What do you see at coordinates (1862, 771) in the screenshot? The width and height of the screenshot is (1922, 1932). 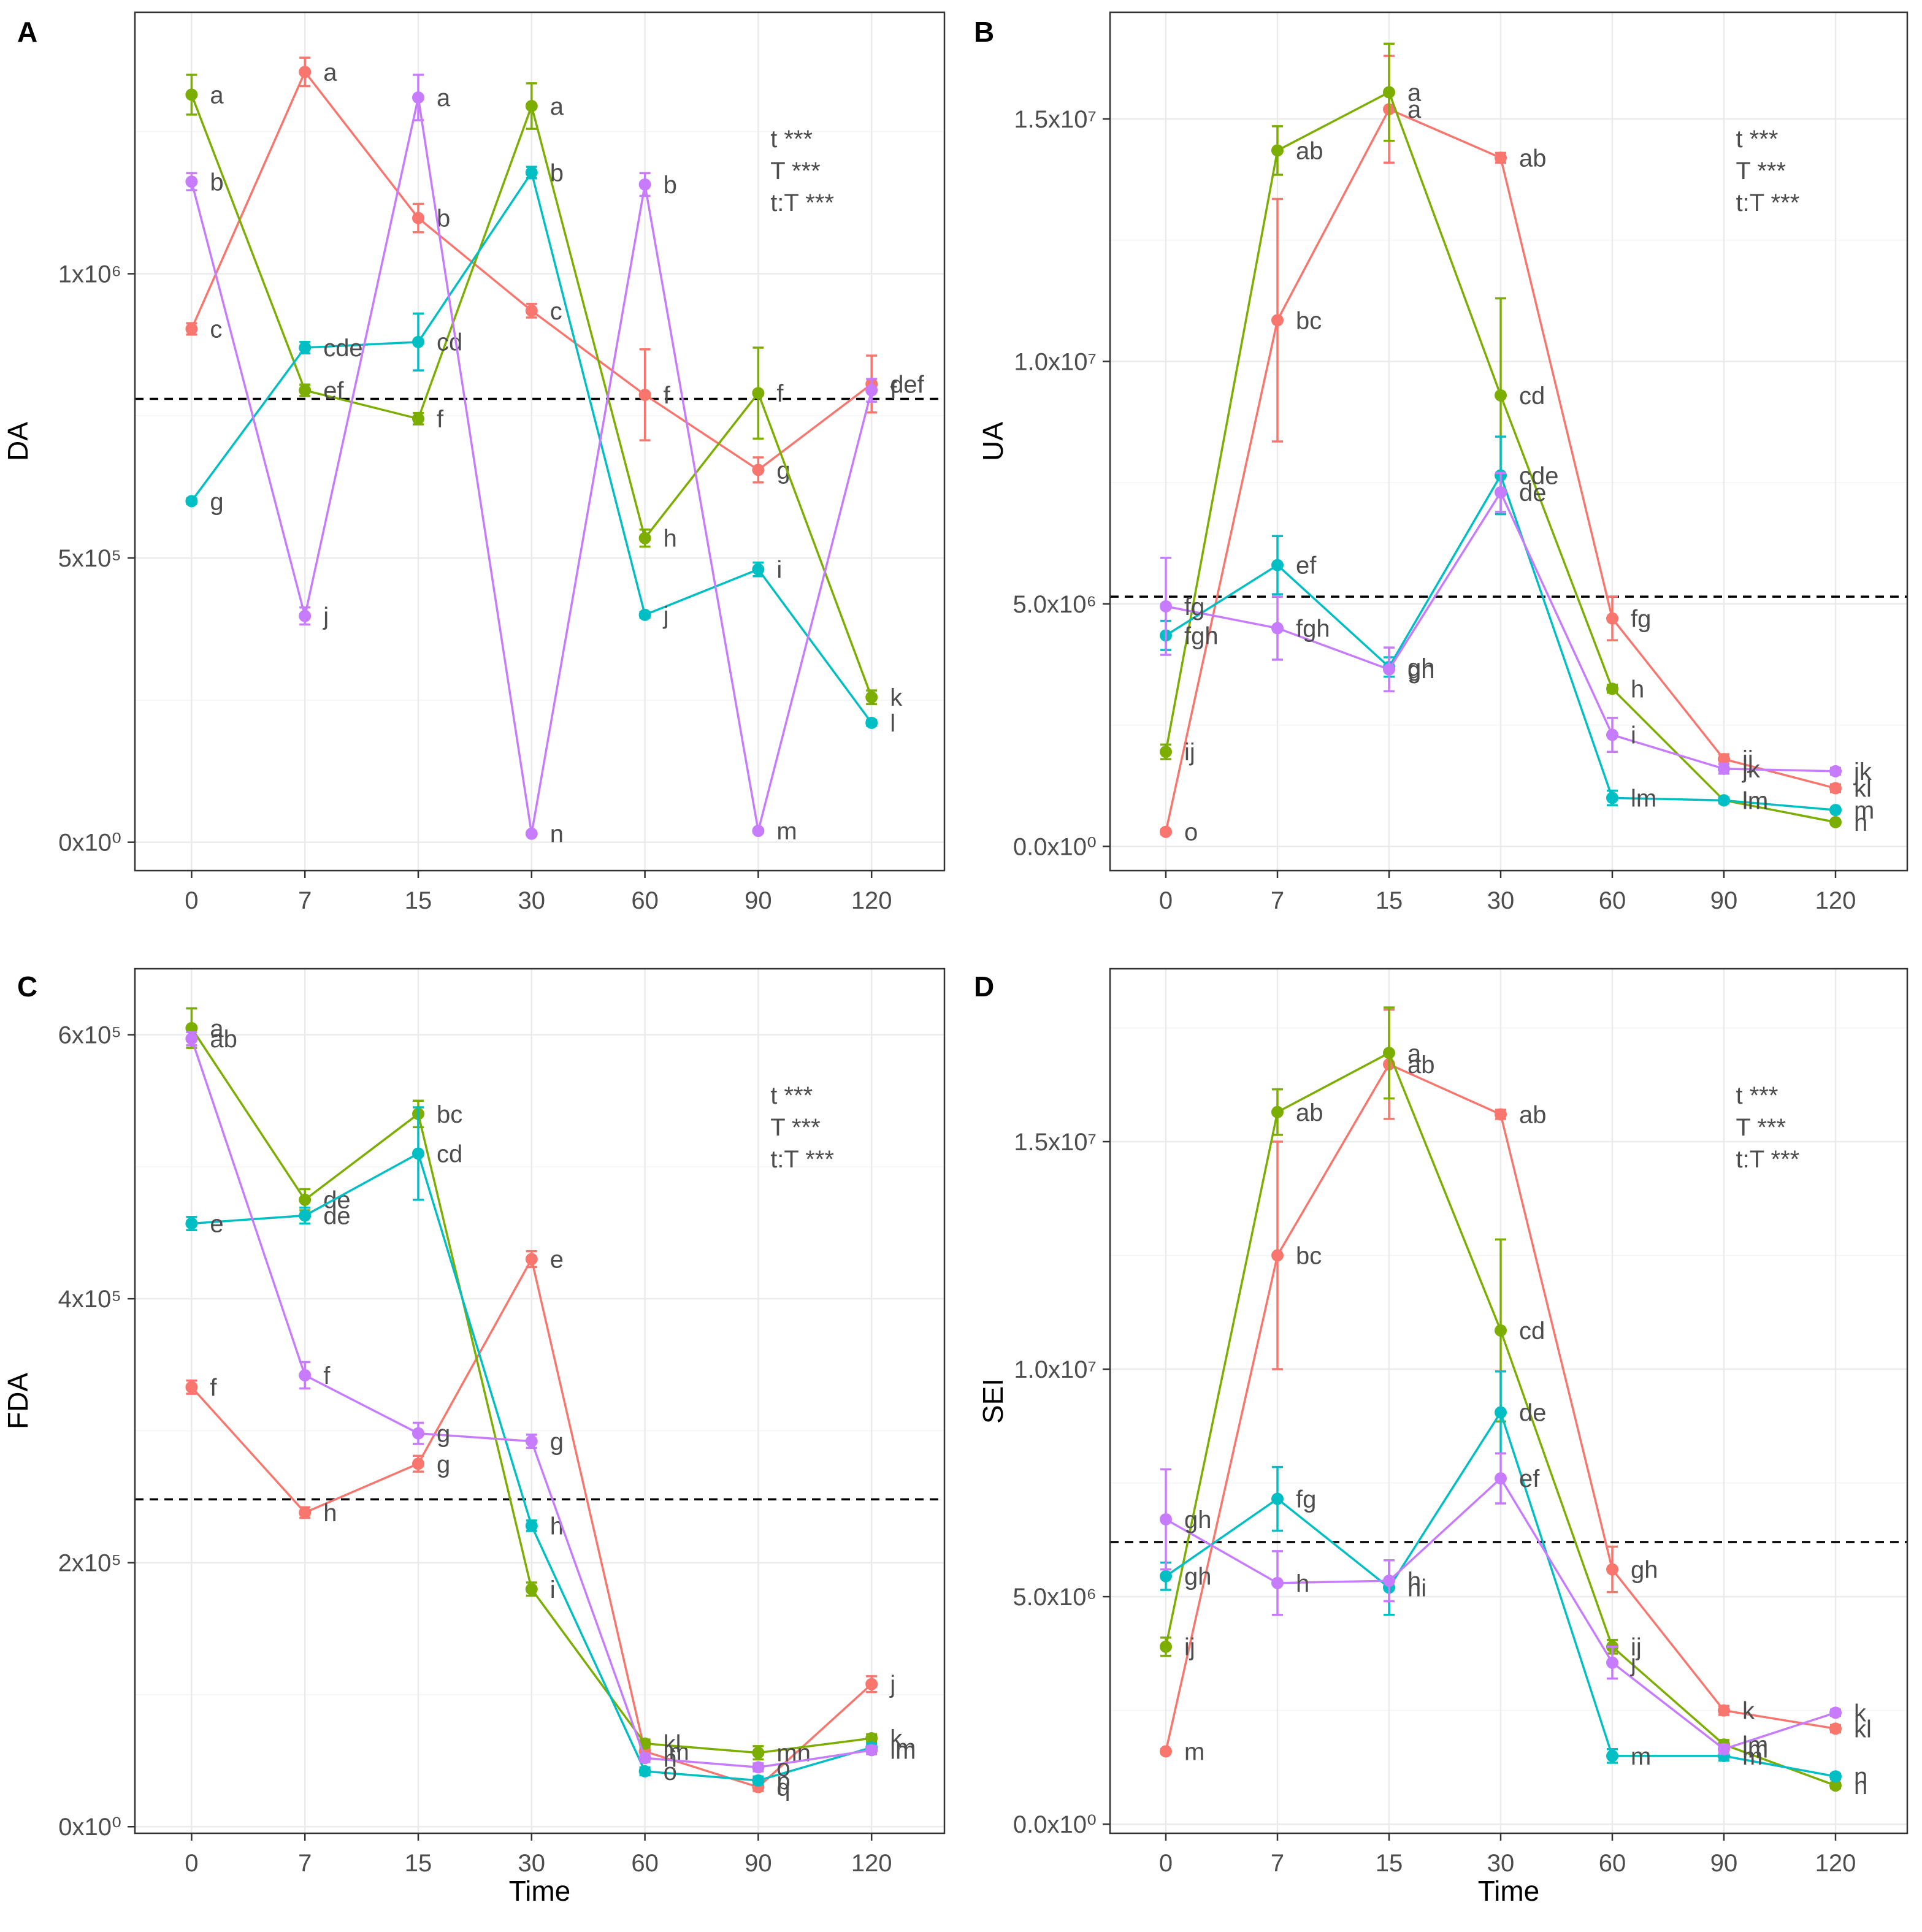 I see `significance-letter: jk` at bounding box center [1862, 771].